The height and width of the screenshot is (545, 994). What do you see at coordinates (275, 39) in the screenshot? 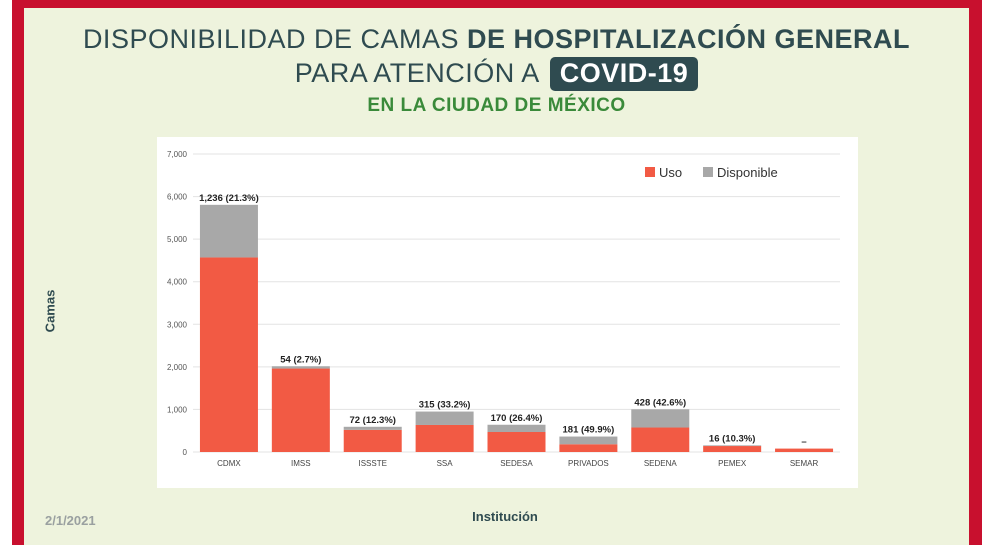
I see `title-part1: DISPONIBILIDAD DE CAMAS` at bounding box center [275, 39].